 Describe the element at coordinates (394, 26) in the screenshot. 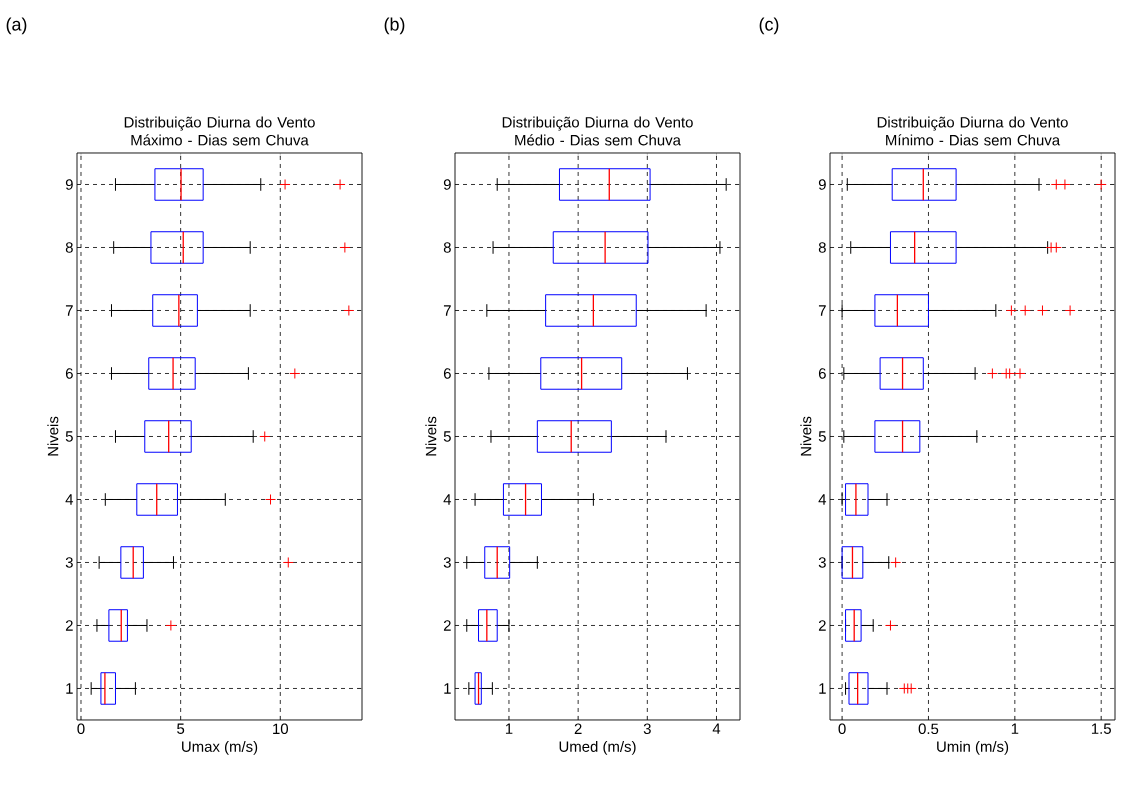

I see `text: (b)` at that location.